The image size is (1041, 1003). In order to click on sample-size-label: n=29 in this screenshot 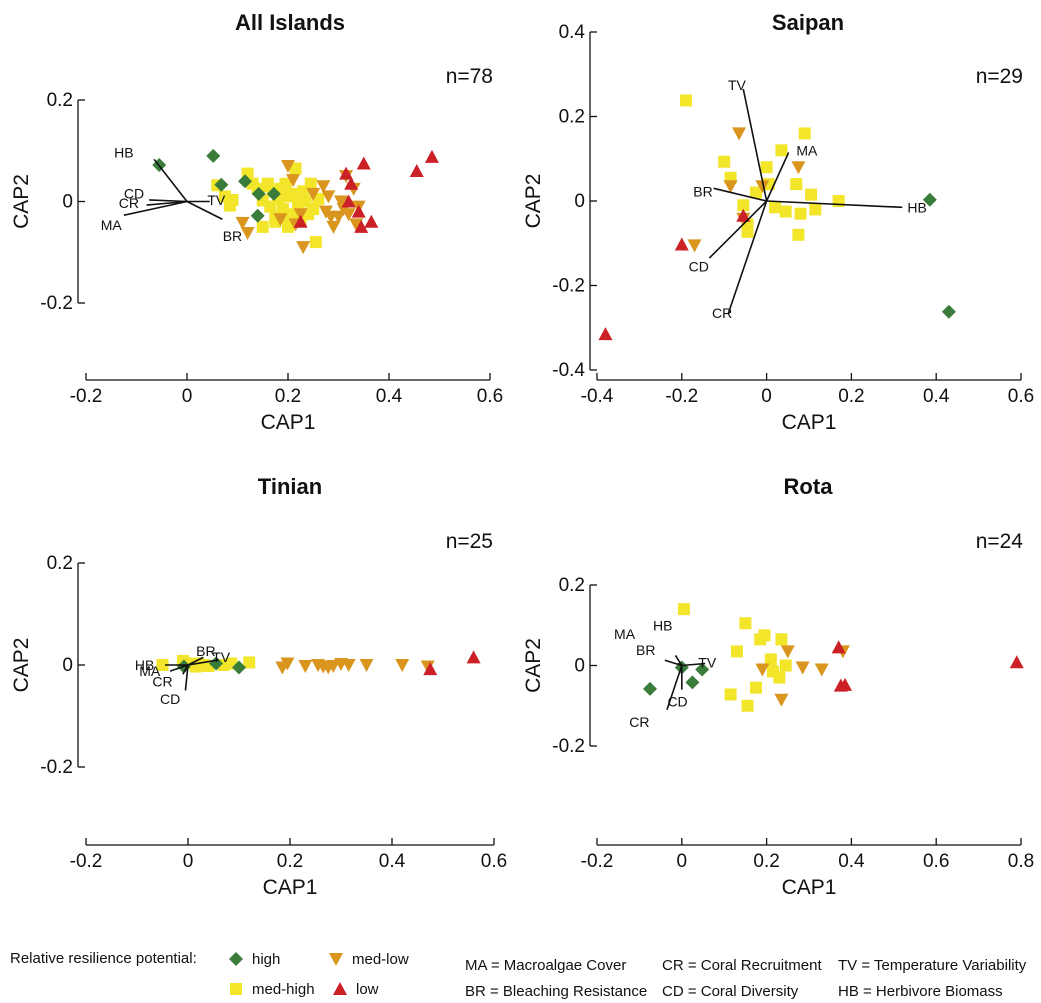, I will do `click(999, 76)`.